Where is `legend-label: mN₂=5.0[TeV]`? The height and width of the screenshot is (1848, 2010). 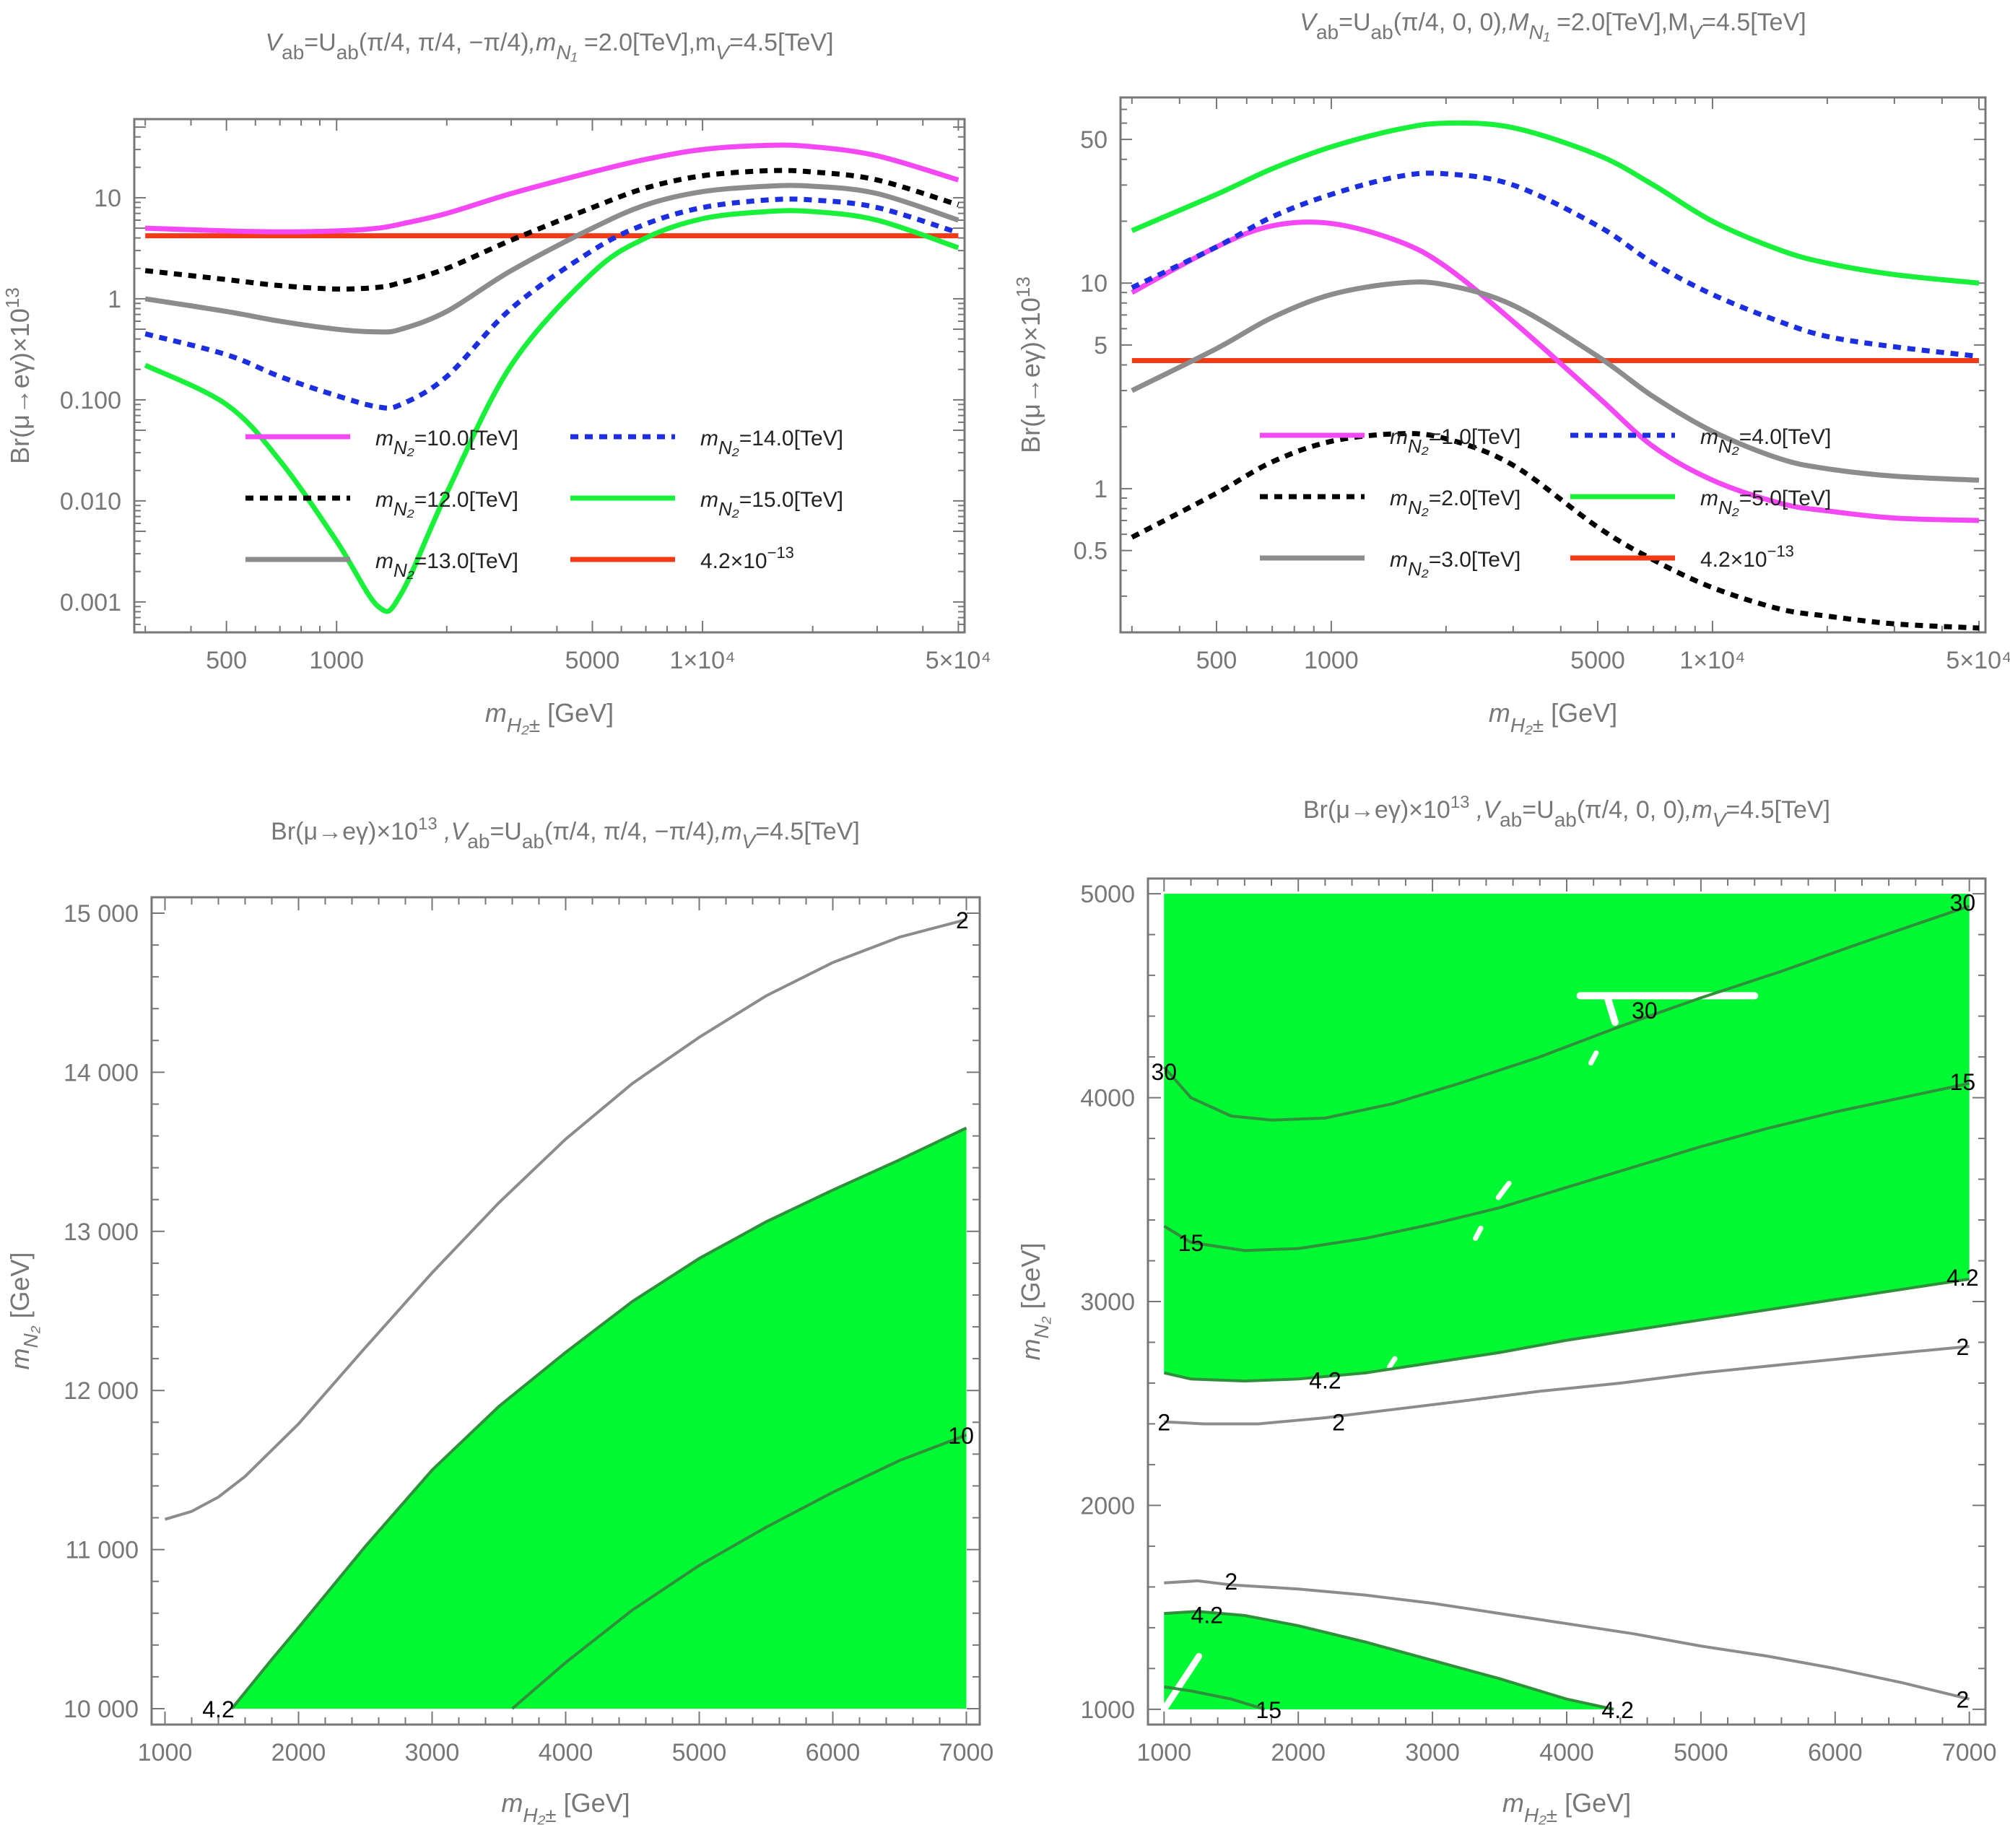 legend-label: mN₂=5.0[TeV] is located at coordinates (1766, 502).